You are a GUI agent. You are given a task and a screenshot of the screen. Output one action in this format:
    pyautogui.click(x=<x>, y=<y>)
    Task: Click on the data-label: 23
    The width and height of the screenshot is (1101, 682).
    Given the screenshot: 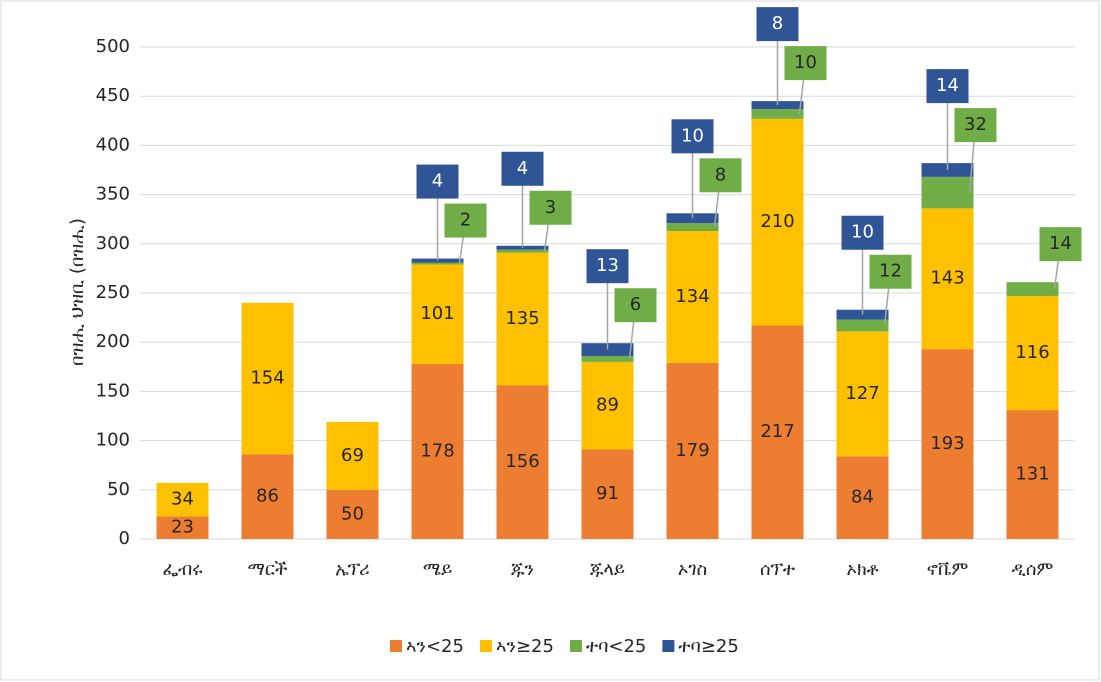 What is the action you would take?
    pyautogui.click(x=182, y=527)
    